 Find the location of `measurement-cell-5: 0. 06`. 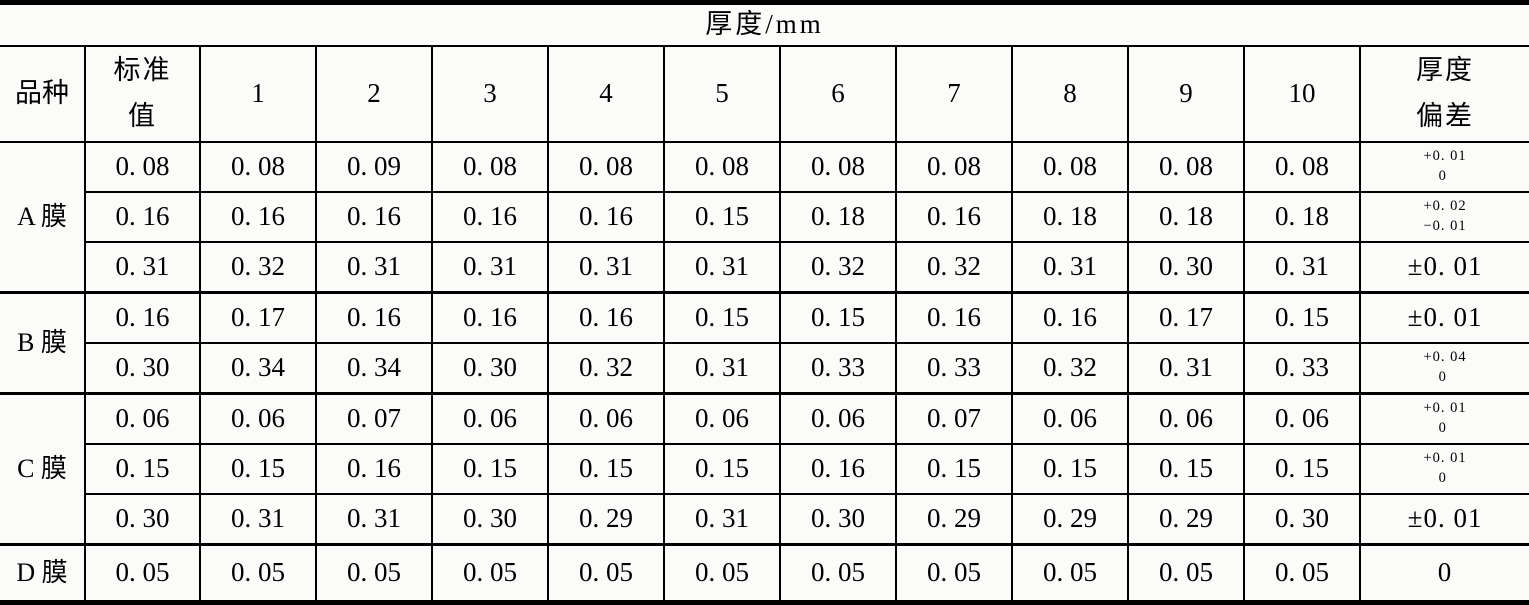

measurement-cell-5: 0. 06 is located at coordinates (722, 418).